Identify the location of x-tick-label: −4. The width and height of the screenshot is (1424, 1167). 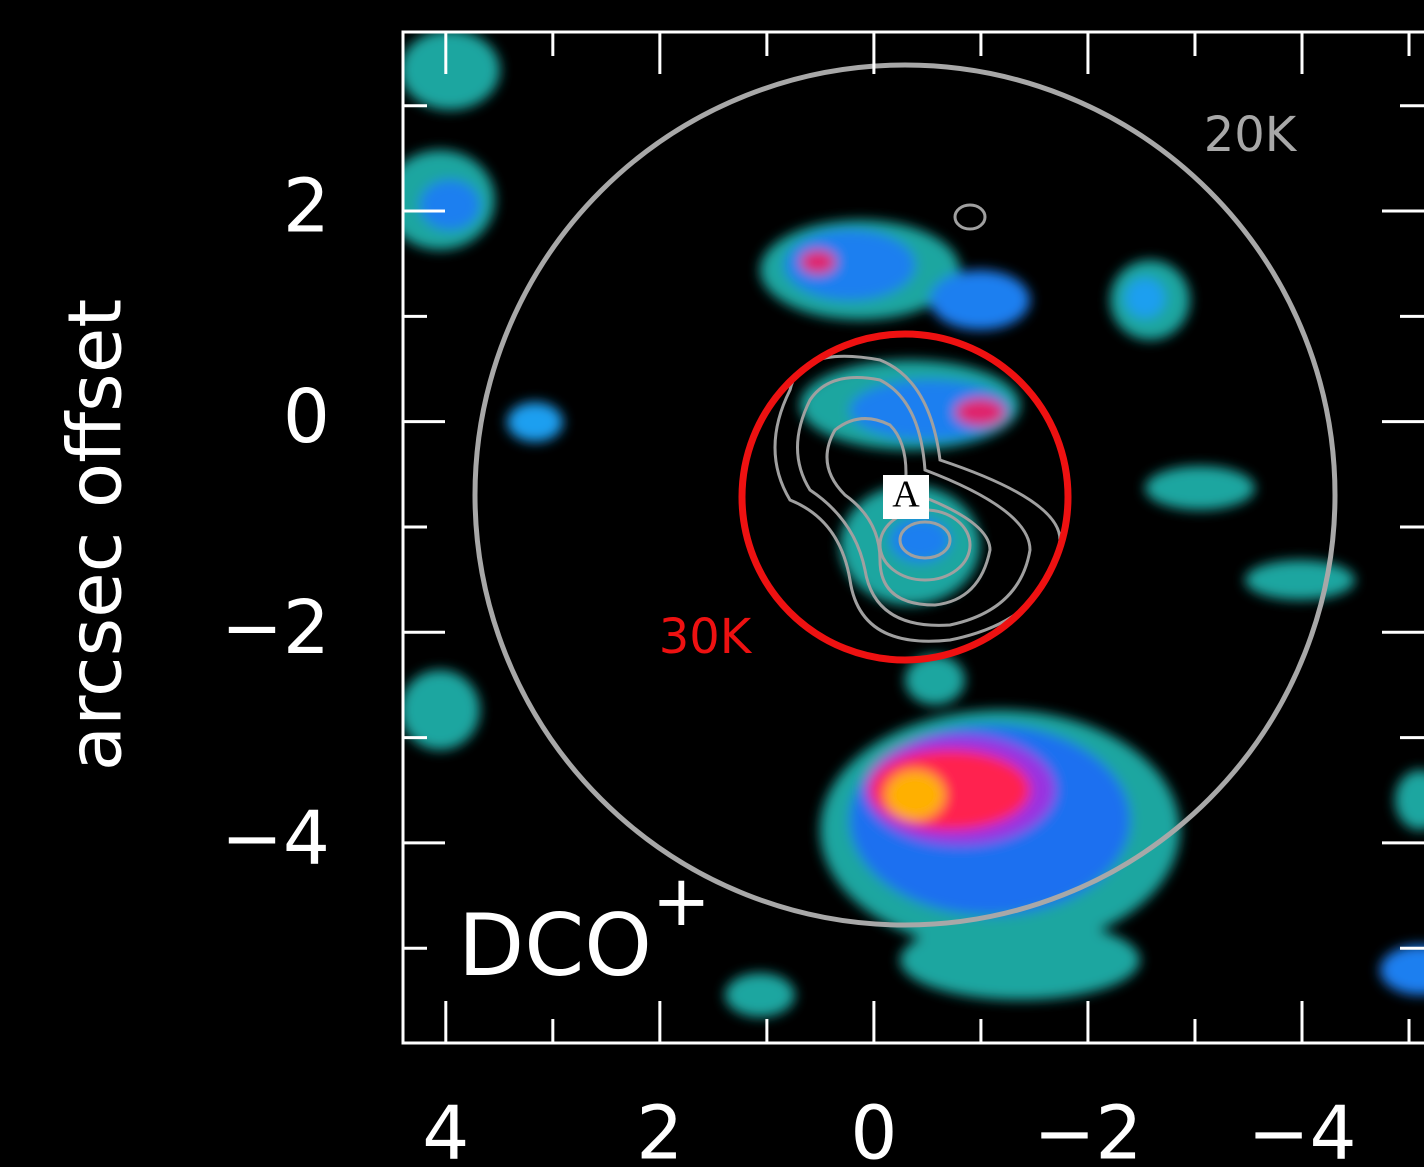
(1301, 1129).